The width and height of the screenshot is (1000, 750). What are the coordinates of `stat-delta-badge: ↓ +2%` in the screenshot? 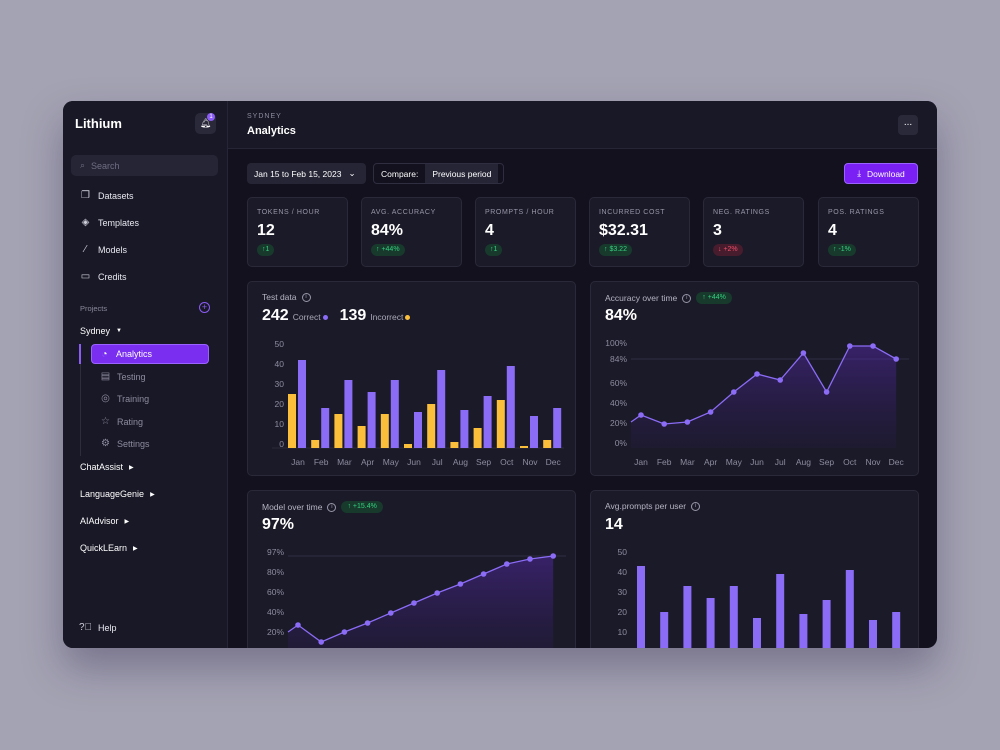 It's located at (728, 250).